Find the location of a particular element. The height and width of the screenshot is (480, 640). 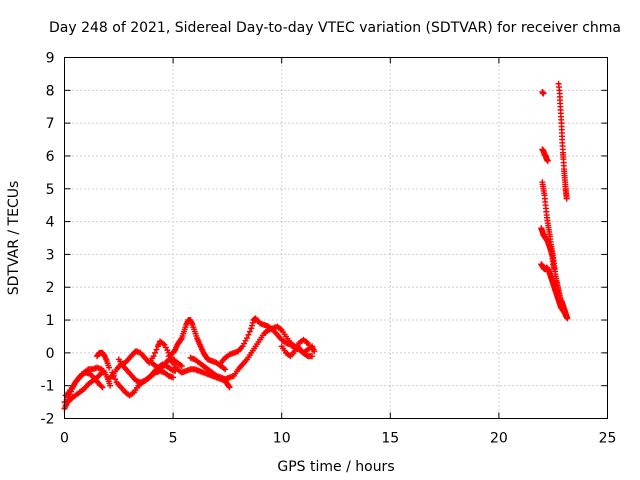

y-tick-label: -2 is located at coordinates (48, 420).